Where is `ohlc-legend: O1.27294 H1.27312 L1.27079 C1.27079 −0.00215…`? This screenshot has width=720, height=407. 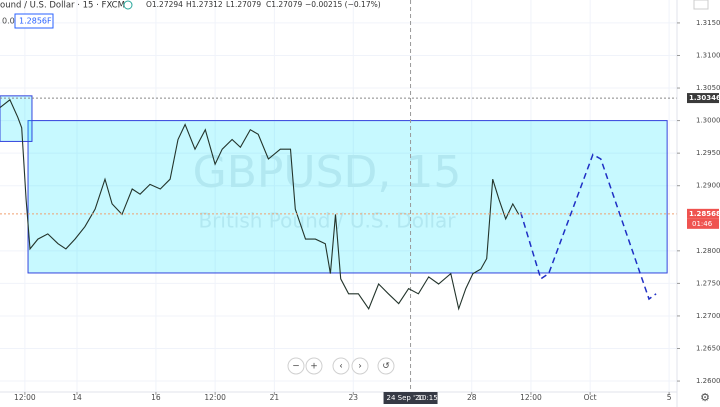 ohlc-legend: O1.27294 H1.27312 L1.27079 C1.27079 −0.00215… is located at coordinates (263, 4).